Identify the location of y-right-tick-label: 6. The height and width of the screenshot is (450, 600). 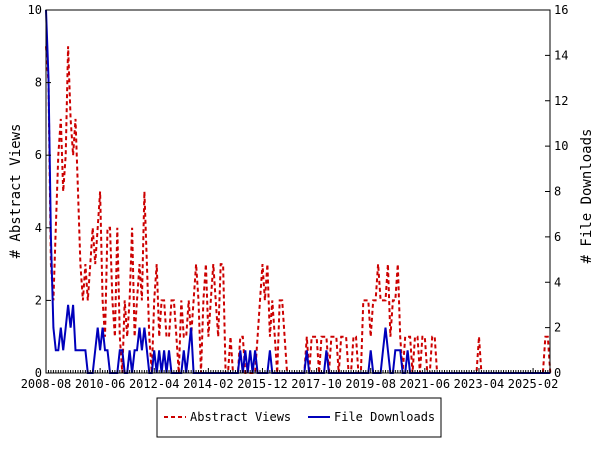
(557, 237).